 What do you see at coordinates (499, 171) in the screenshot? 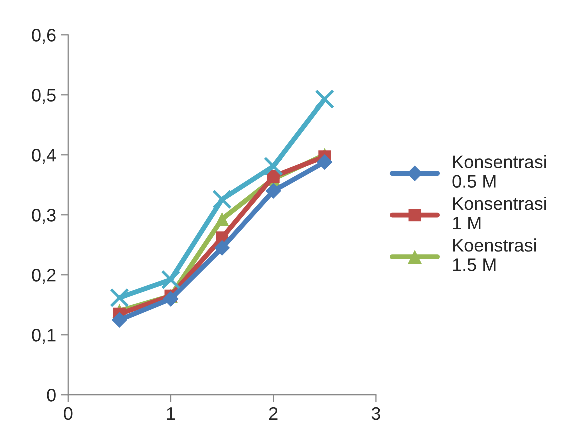
I see `legend-label: Konsentrasi 0.5 M` at bounding box center [499, 171].